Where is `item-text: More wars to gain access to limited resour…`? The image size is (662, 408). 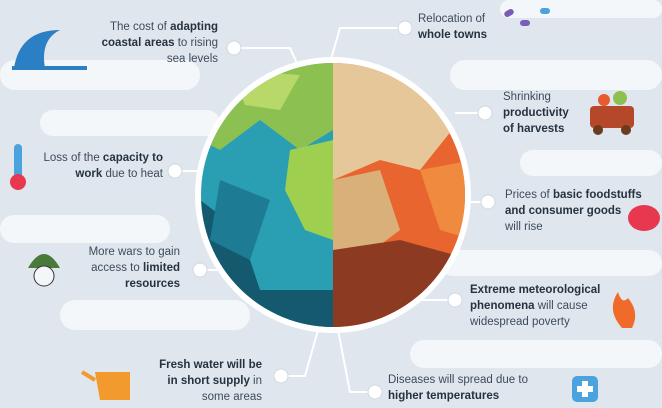 item-text: More wars to gain access to limited resour… is located at coordinates (134, 268).